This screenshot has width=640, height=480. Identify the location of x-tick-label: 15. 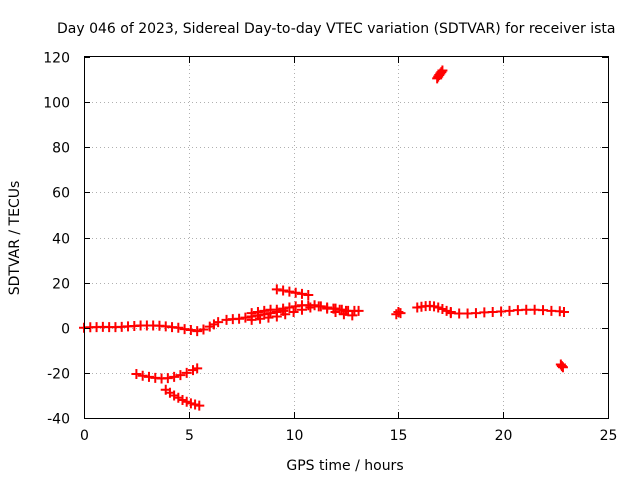
(399, 436).